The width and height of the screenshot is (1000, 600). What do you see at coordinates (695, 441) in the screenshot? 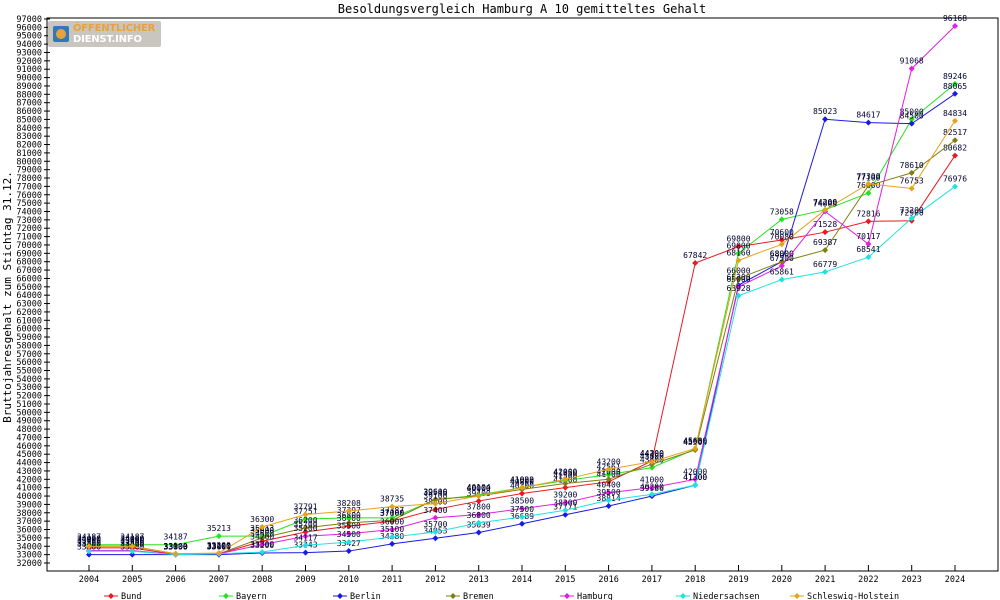
I see `data-label: 45600` at bounding box center [695, 441].